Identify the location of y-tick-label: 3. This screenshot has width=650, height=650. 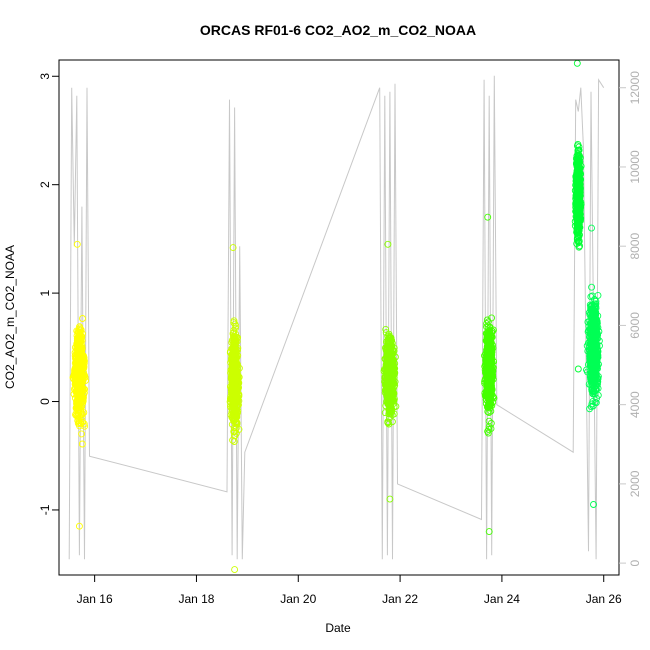
(45, 76).